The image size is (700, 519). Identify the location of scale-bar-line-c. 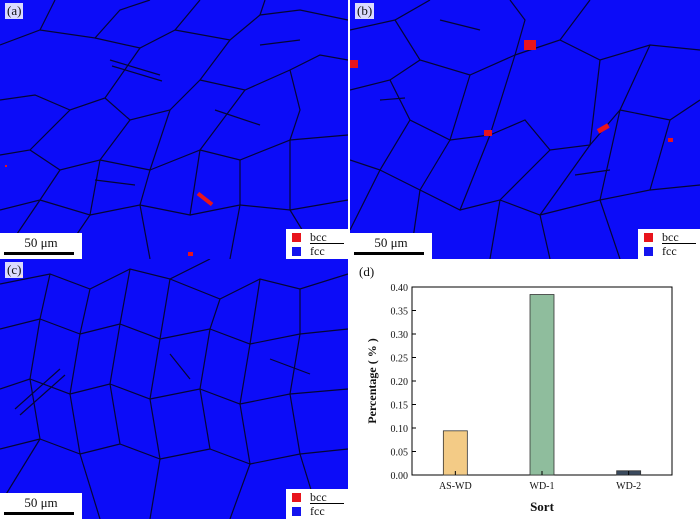
(39, 513).